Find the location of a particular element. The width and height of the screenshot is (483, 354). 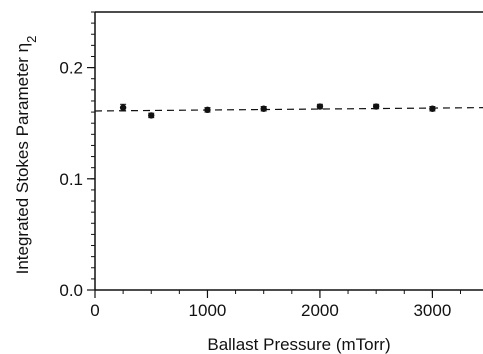

x-tick-label: 1000 is located at coordinates (208, 310).